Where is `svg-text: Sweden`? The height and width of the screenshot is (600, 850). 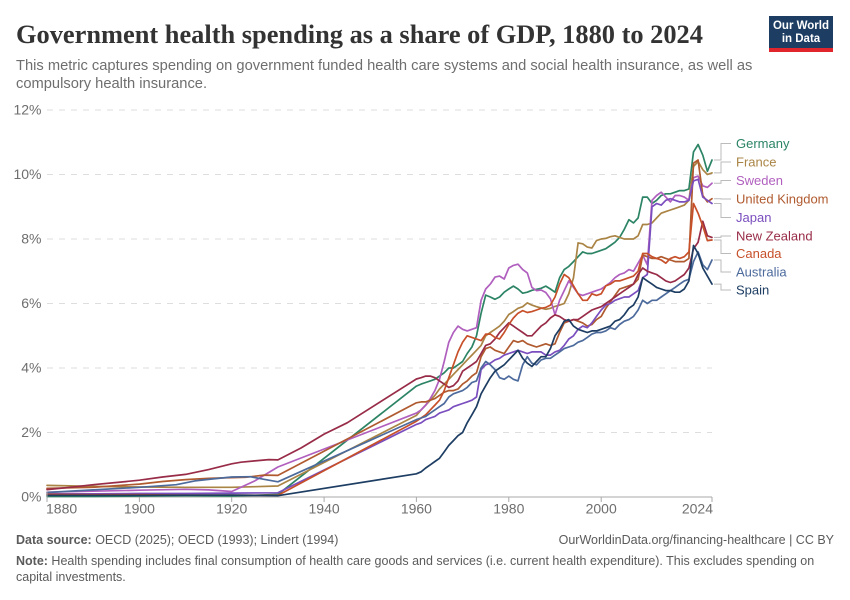 svg-text: Sweden is located at coordinates (759, 180).